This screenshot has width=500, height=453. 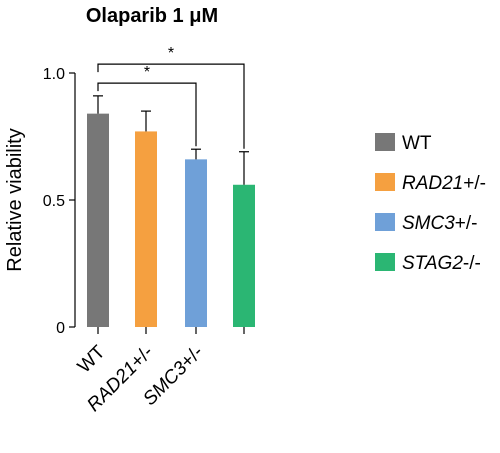 I want to click on y-axis-label: Relative viability, so click(x=15, y=199).